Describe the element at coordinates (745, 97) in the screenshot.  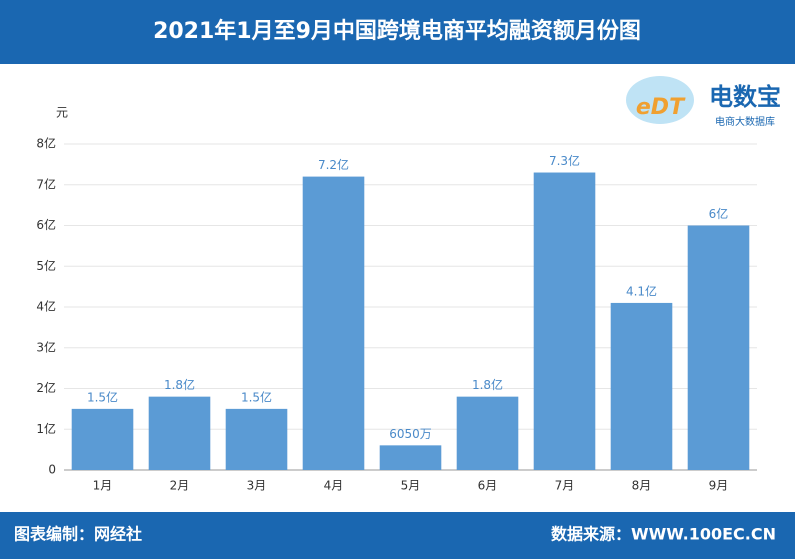
I see `logo-name: 电数宝` at that location.